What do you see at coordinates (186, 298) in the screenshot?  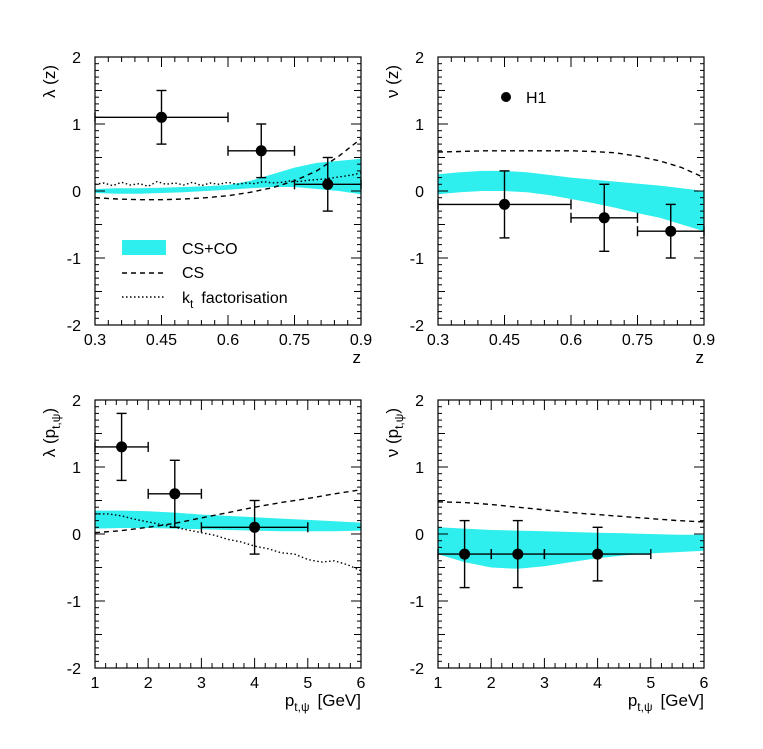 I see `legend-dotted-k: k` at bounding box center [186, 298].